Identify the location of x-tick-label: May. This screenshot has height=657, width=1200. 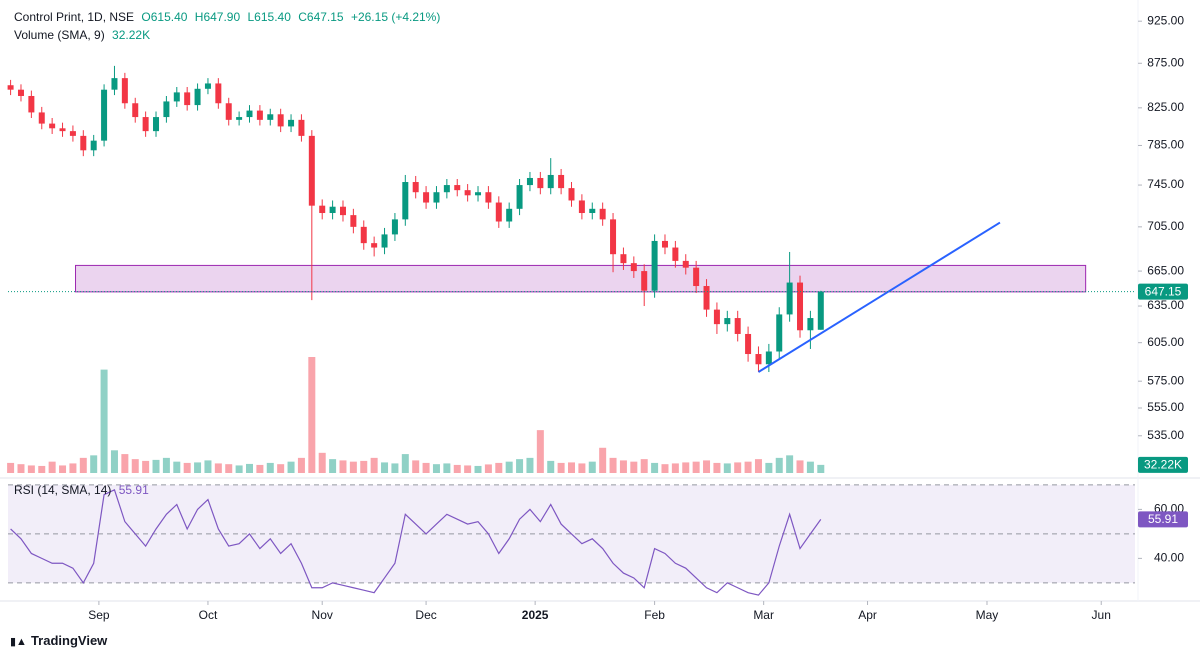
(987, 615).